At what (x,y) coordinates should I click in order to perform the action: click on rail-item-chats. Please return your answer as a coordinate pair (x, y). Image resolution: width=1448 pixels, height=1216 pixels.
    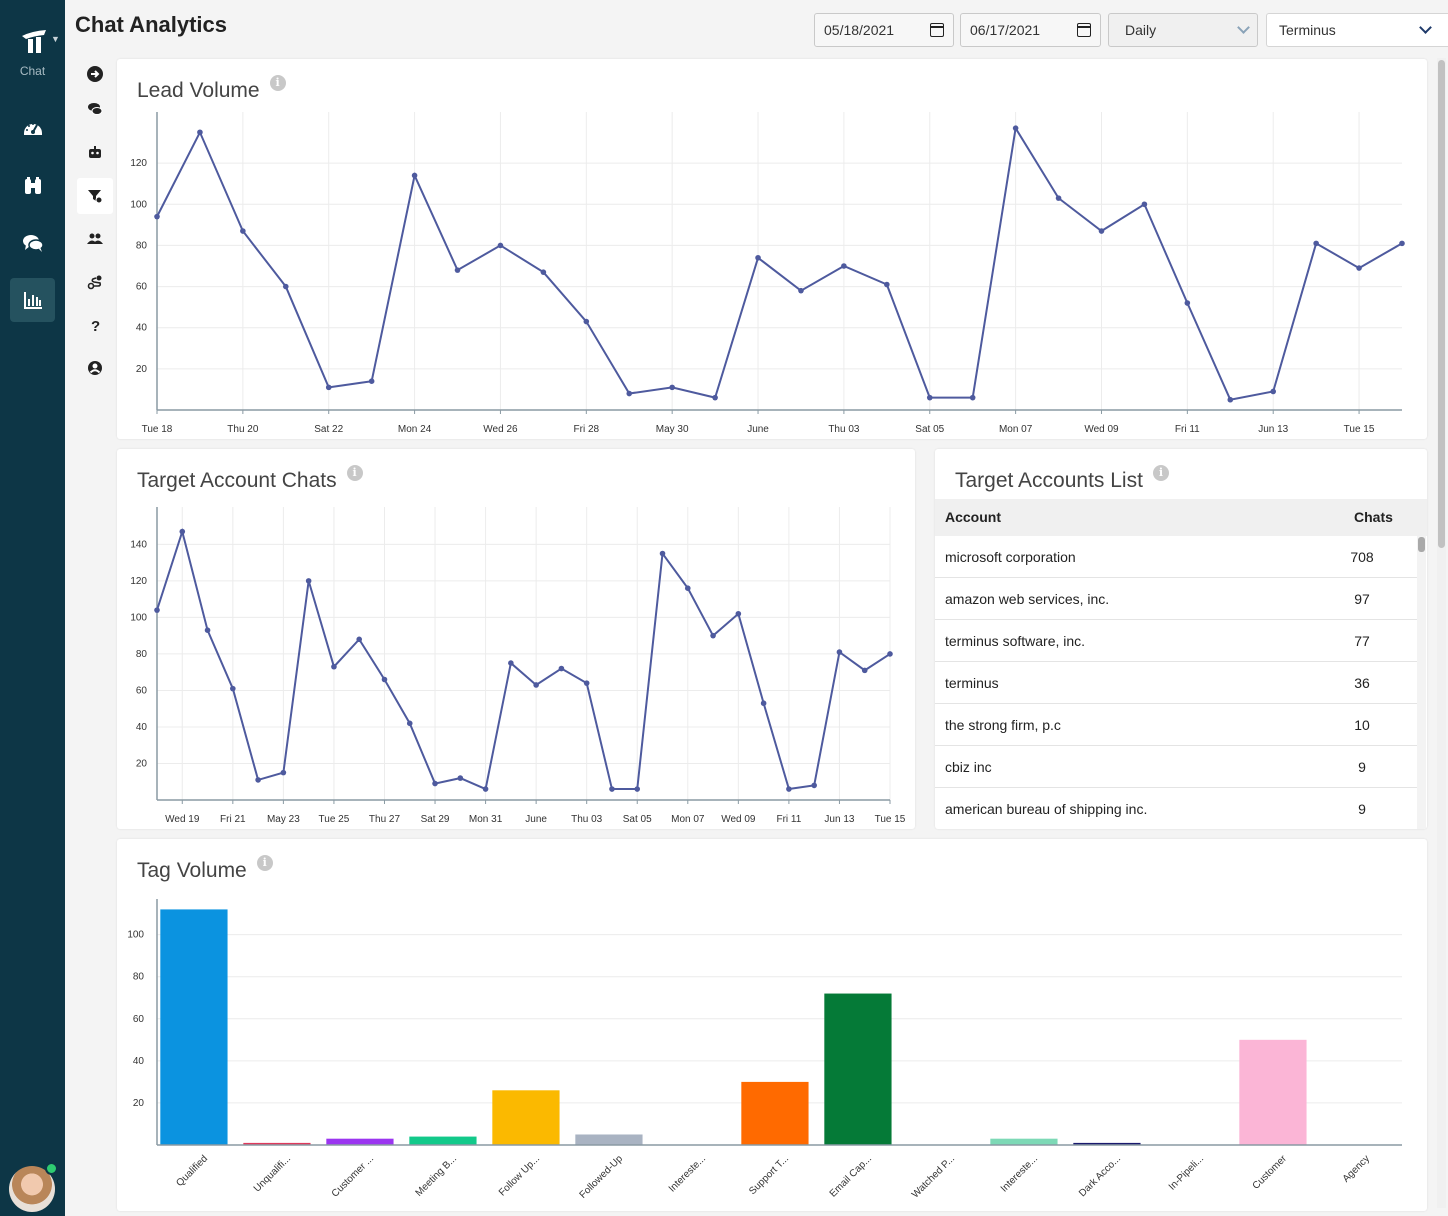
    Looking at the image, I should click on (95, 109).